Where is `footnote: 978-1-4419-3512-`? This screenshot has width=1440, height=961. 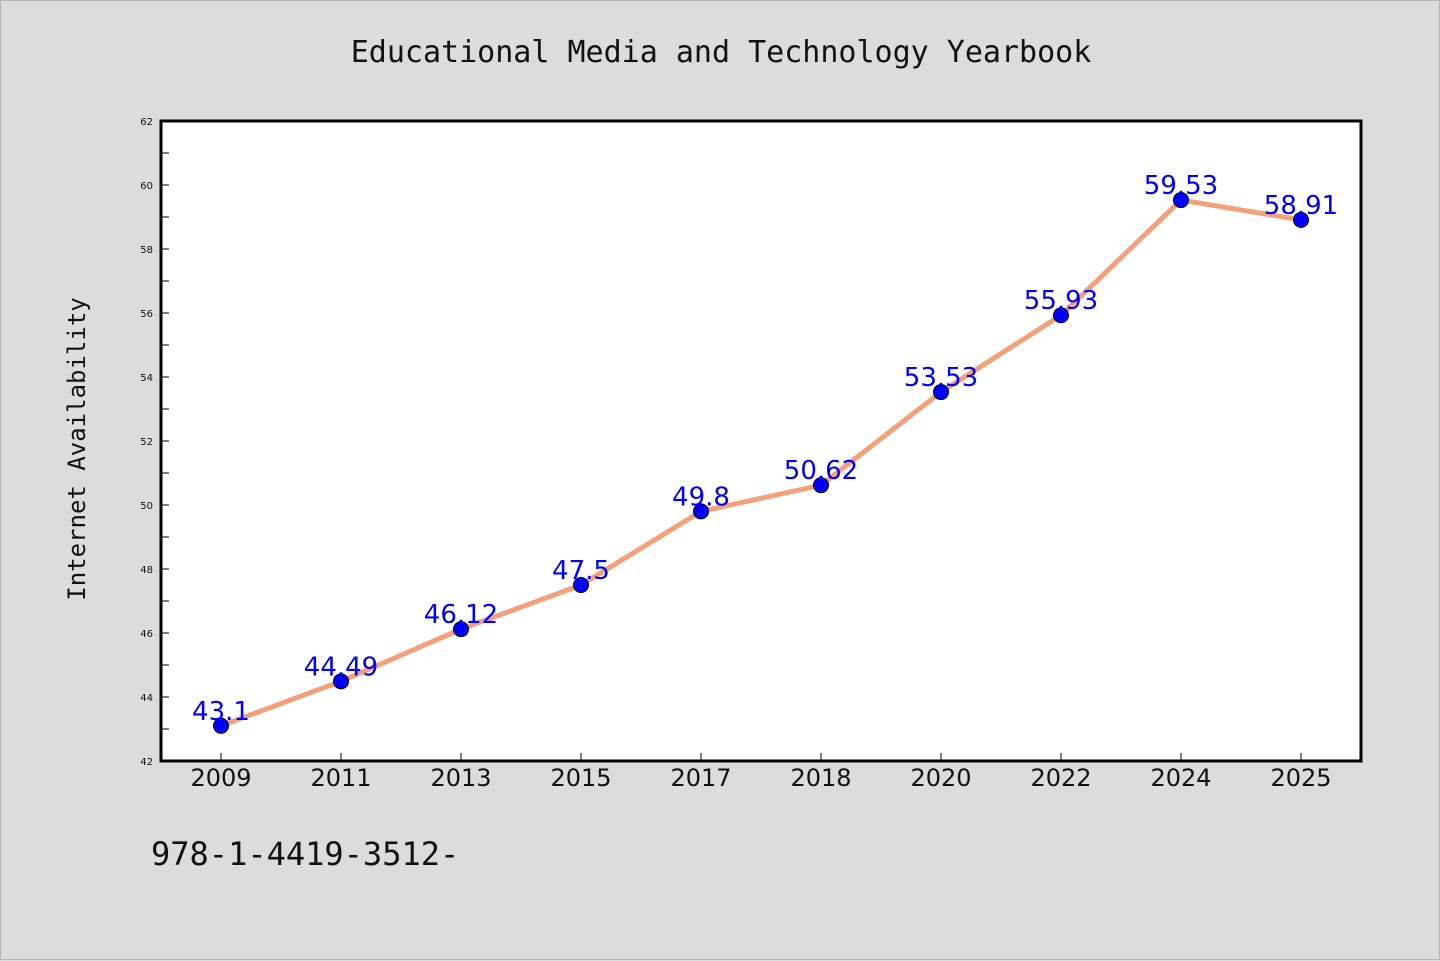
footnote: 978-1-4419-3512- is located at coordinates (305, 854).